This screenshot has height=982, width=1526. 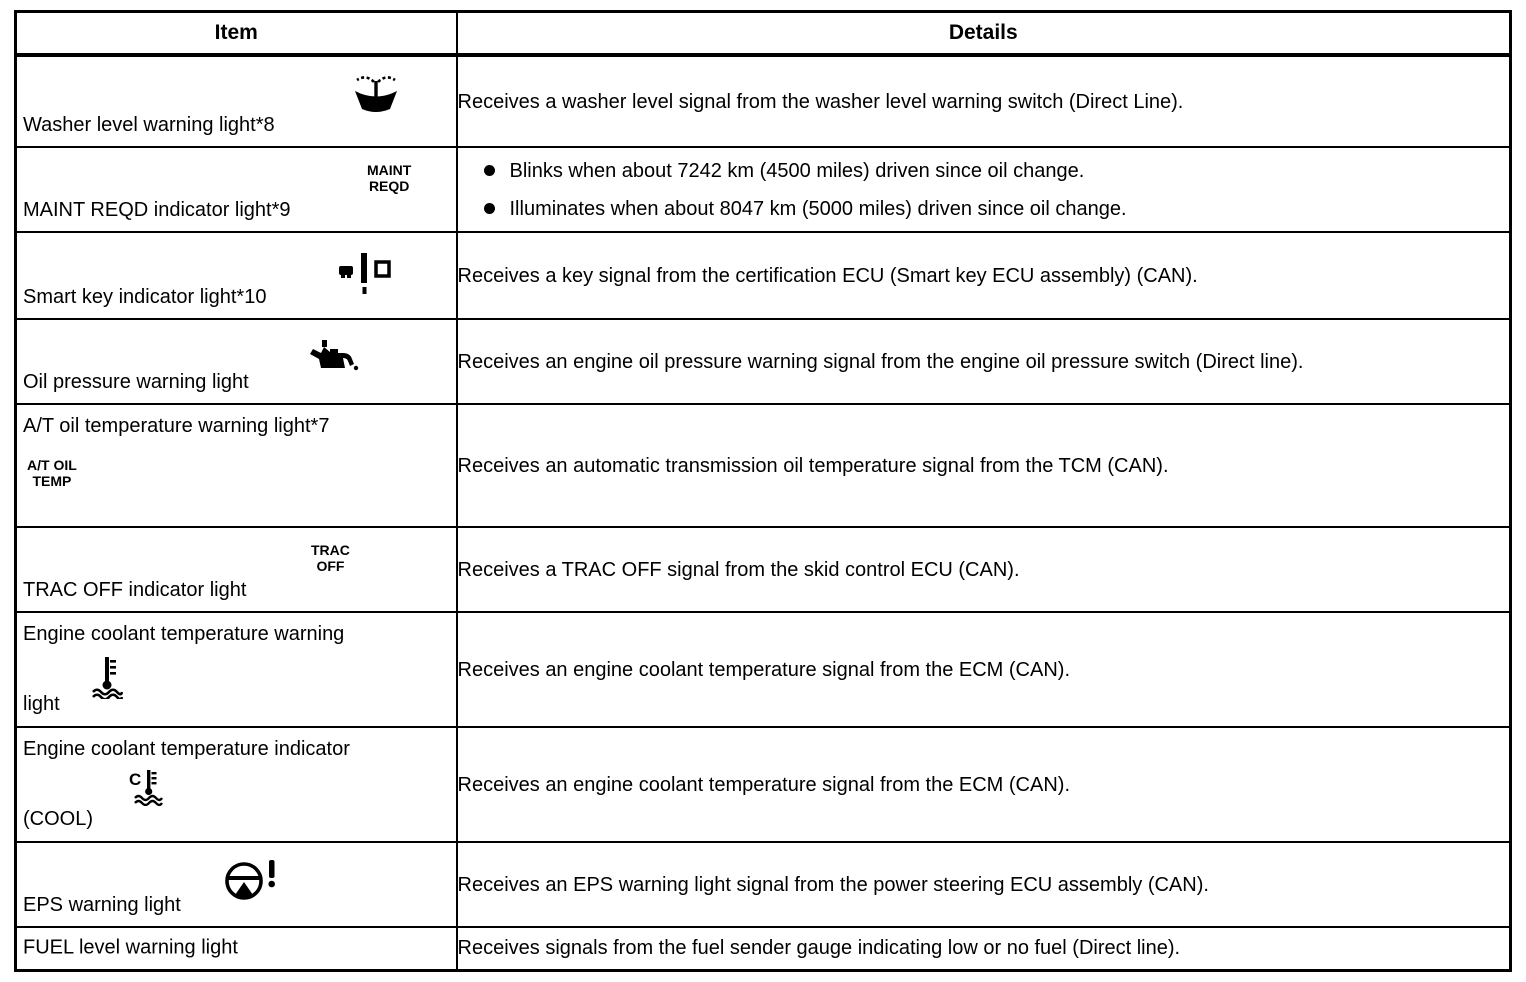 I want to click on item-label: FUEL level warning light, so click(x=130, y=947).